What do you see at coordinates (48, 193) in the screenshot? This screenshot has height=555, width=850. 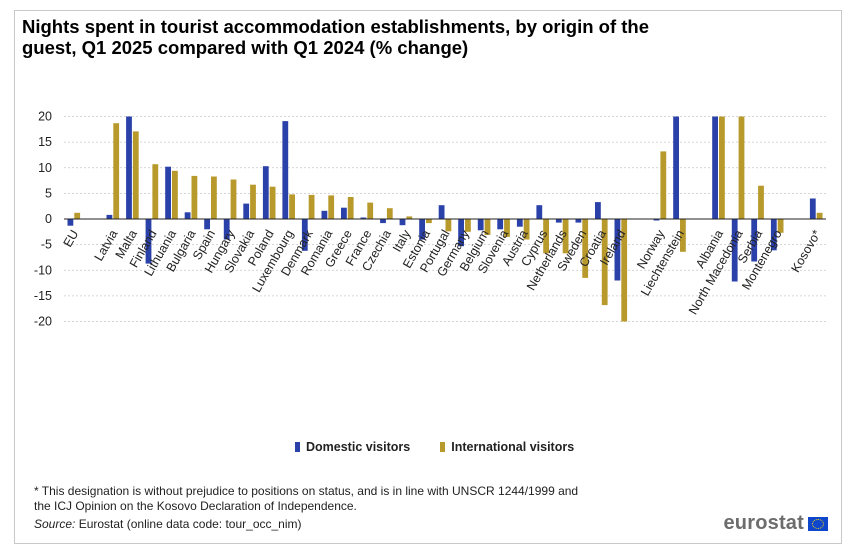 I see `y-tick-label: 5` at bounding box center [48, 193].